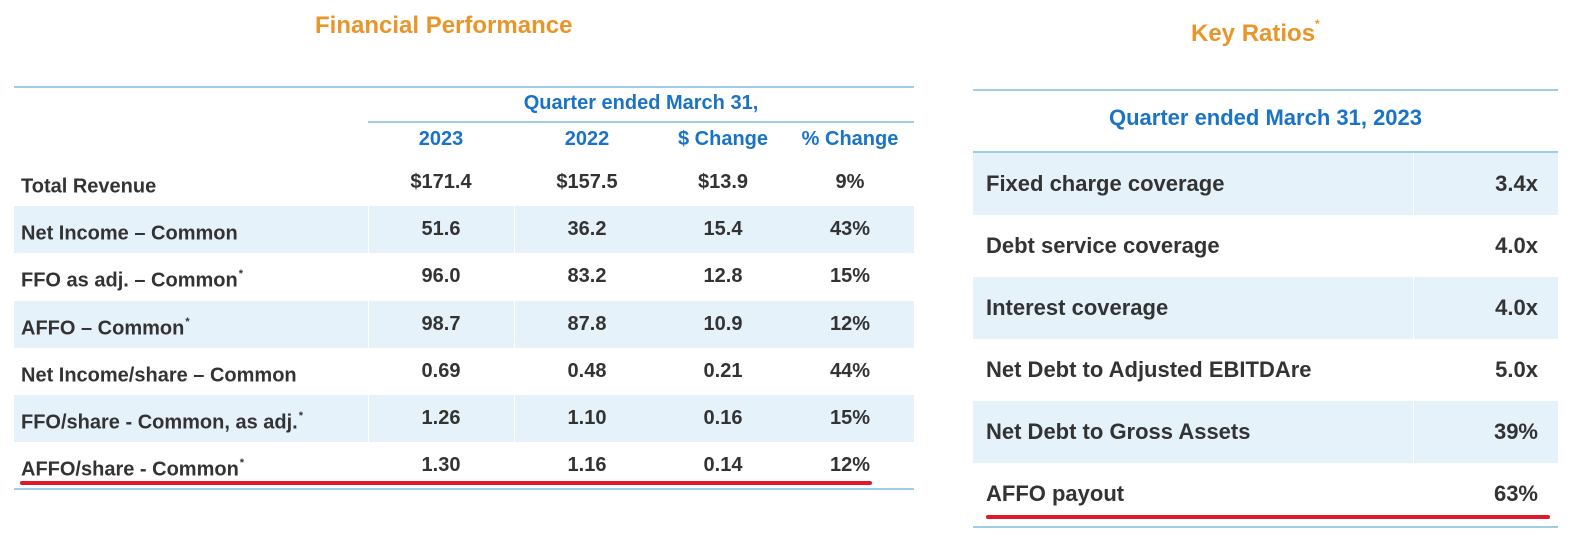 This screenshot has height=558, width=1574. What do you see at coordinates (1103, 245) in the screenshot?
I see `ratio-label: Debt service coverage` at bounding box center [1103, 245].